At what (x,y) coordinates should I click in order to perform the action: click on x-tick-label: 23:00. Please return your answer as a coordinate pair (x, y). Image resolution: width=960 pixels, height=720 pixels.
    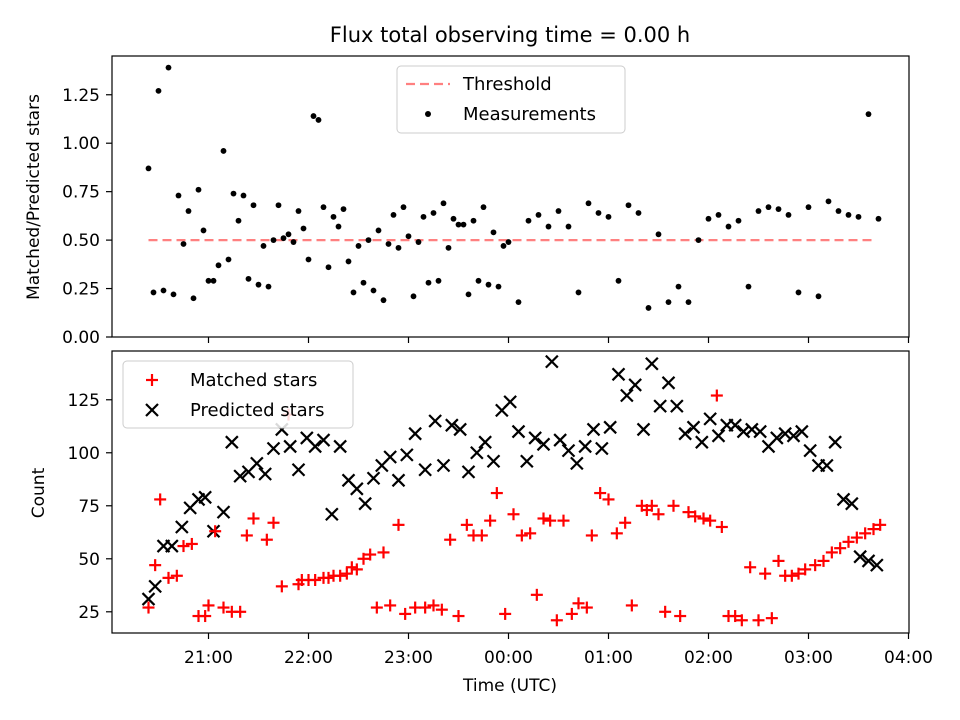
    Looking at the image, I should click on (408, 658).